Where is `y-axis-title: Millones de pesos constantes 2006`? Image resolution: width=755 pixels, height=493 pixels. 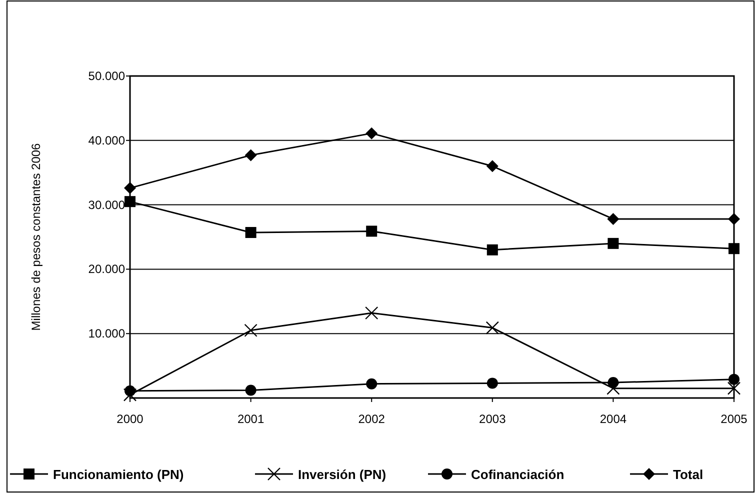 y-axis-title: Millones de pesos constantes 2006 is located at coordinates (36, 236).